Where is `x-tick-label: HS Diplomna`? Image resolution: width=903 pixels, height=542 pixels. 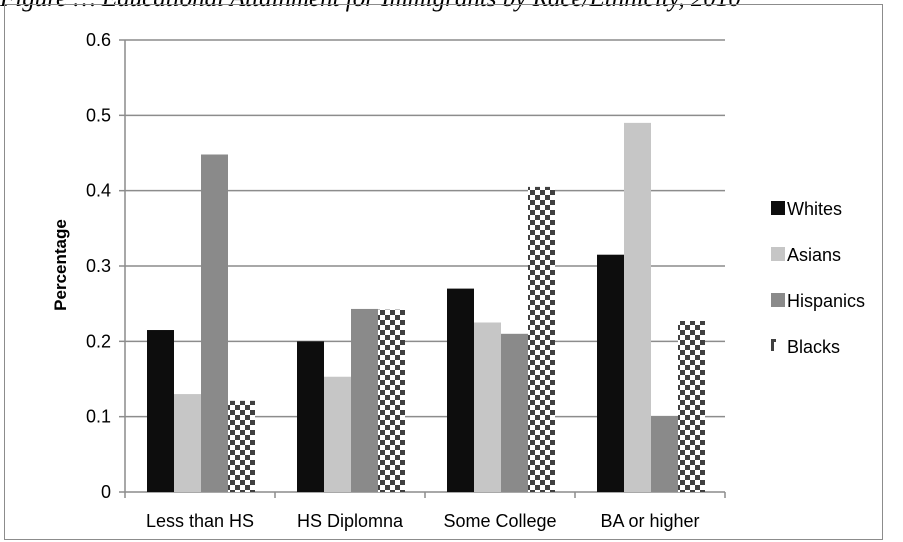
x-tick-label: HS Diplomna is located at coordinates (350, 521).